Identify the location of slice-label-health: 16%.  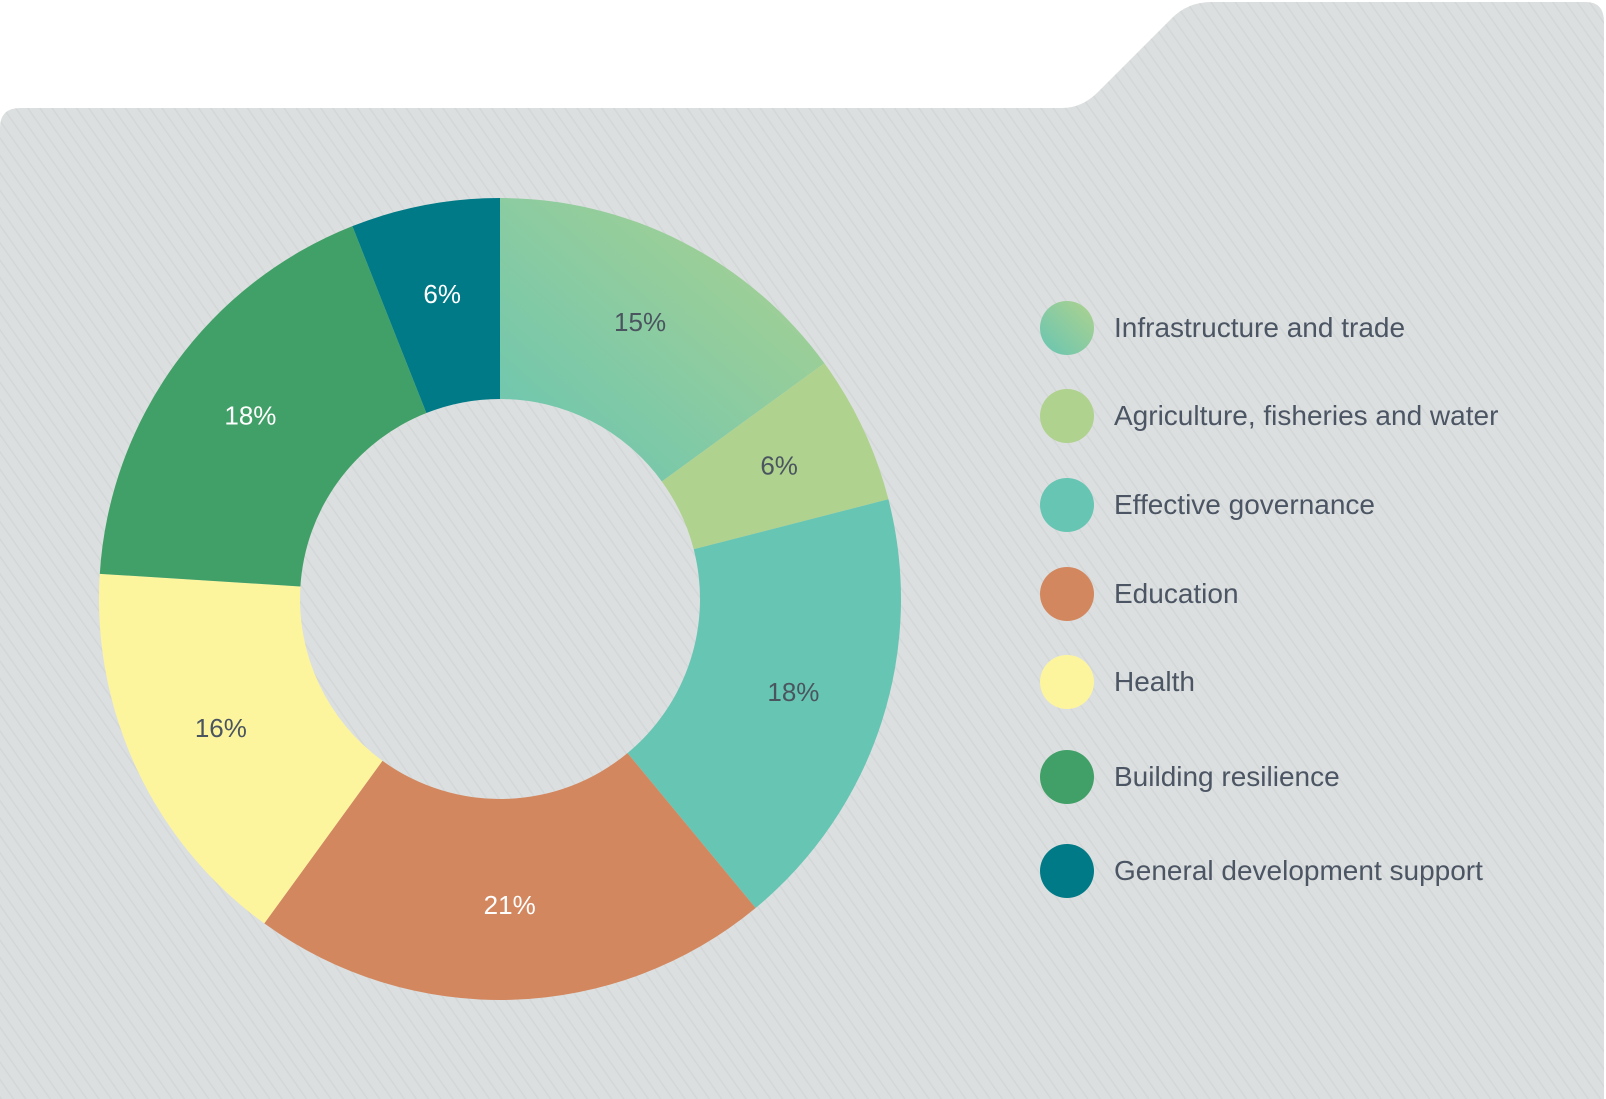
(221, 728).